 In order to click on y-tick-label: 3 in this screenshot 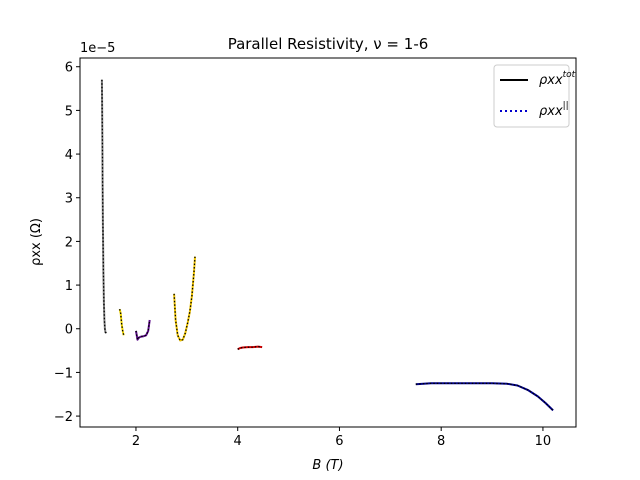, I will do `click(69, 199)`.